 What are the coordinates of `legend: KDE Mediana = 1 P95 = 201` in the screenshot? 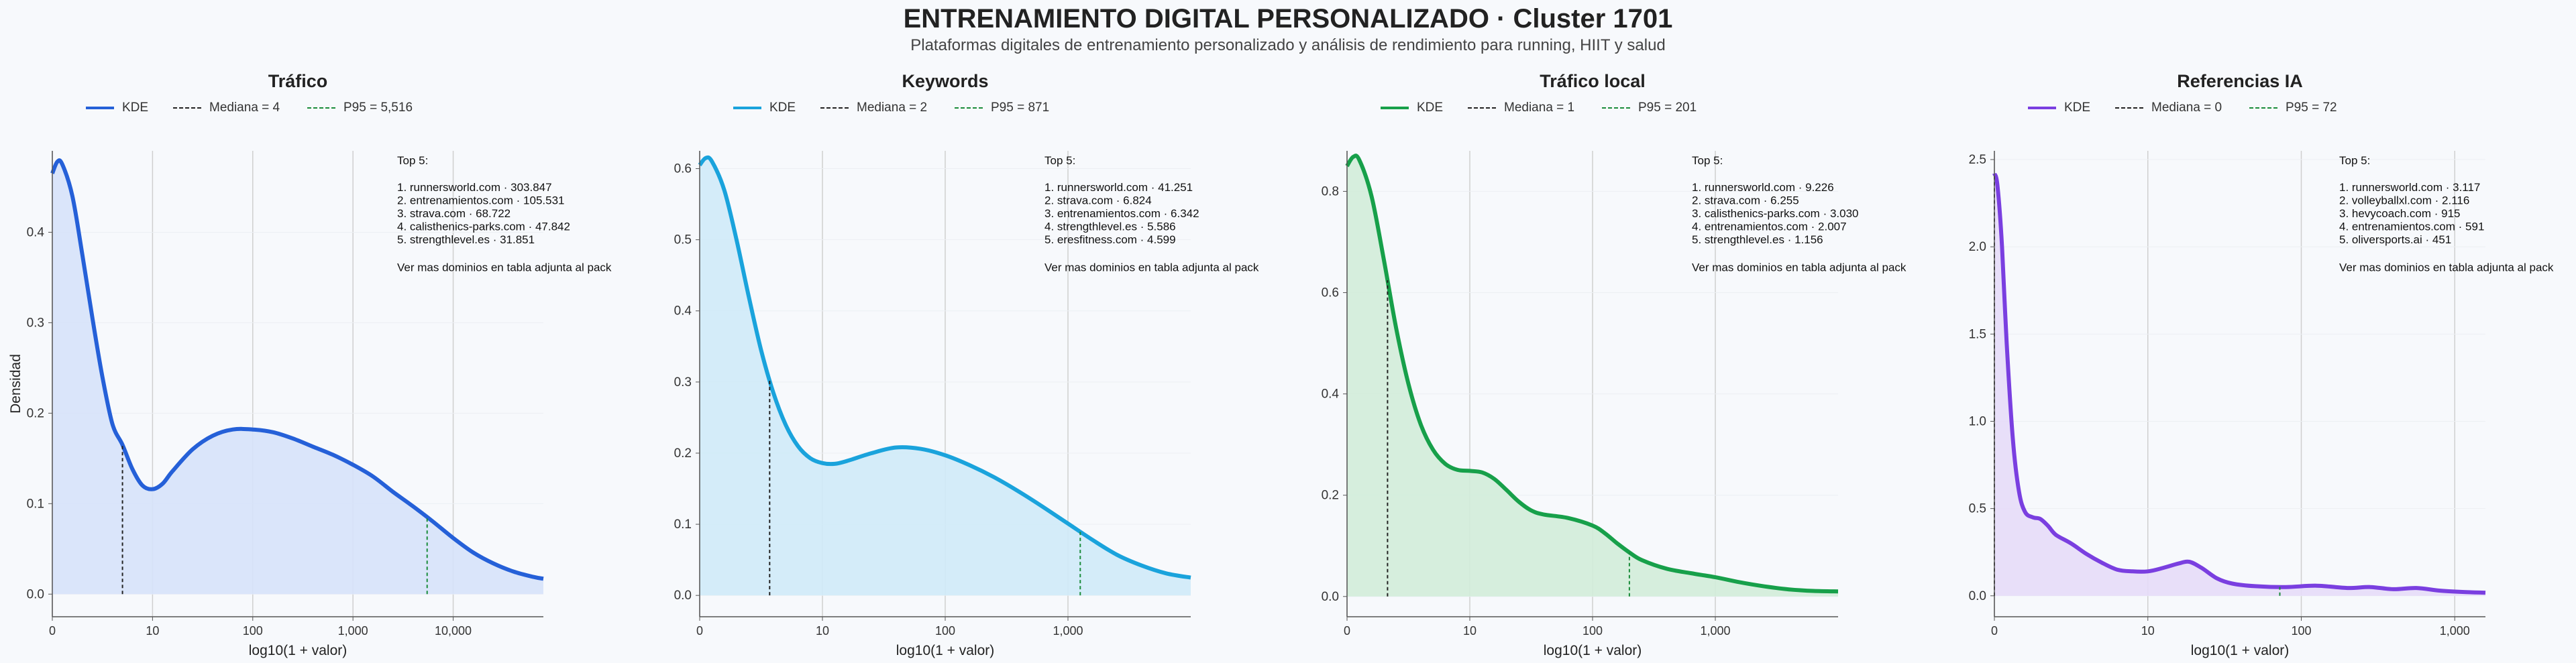 It's located at (1615, 109).